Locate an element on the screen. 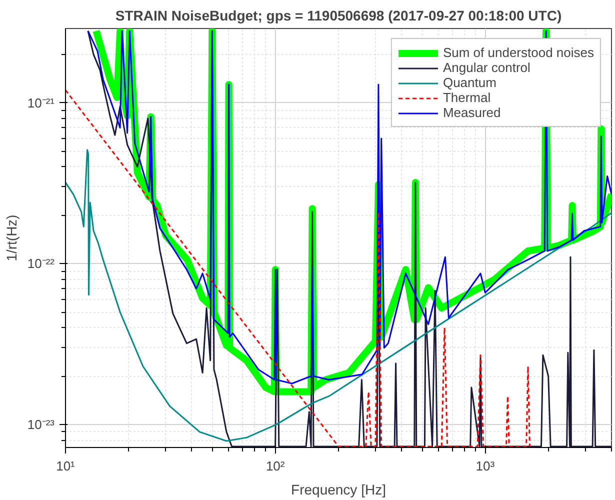 The height and width of the screenshot is (500, 615). x-axis-title: Frequency [Hz] is located at coordinates (338, 490).